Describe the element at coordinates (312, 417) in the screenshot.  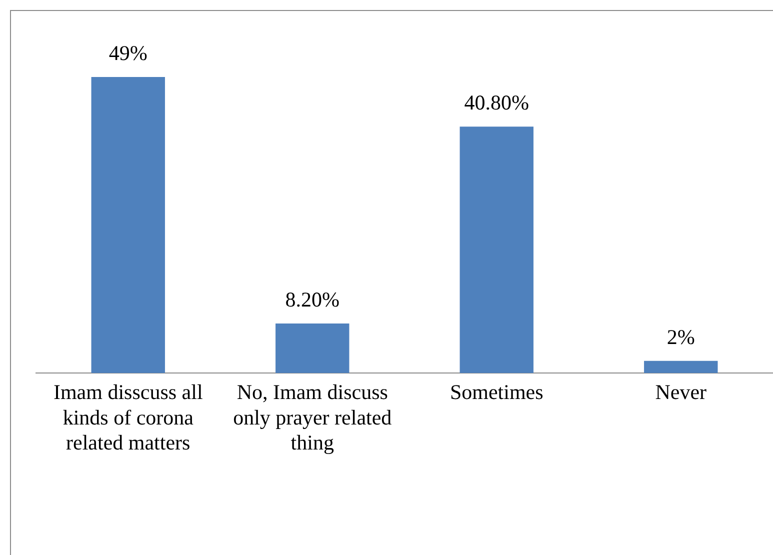
I see `x-tick-label: No, Imam discuss only prayer related thing` at that location.